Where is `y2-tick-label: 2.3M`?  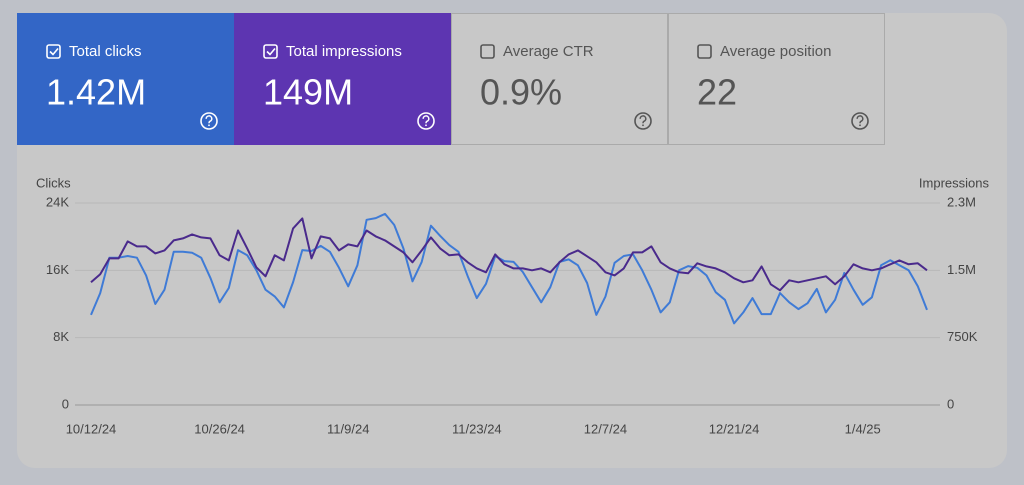
y2-tick-label: 2.3M is located at coordinates (961, 201).